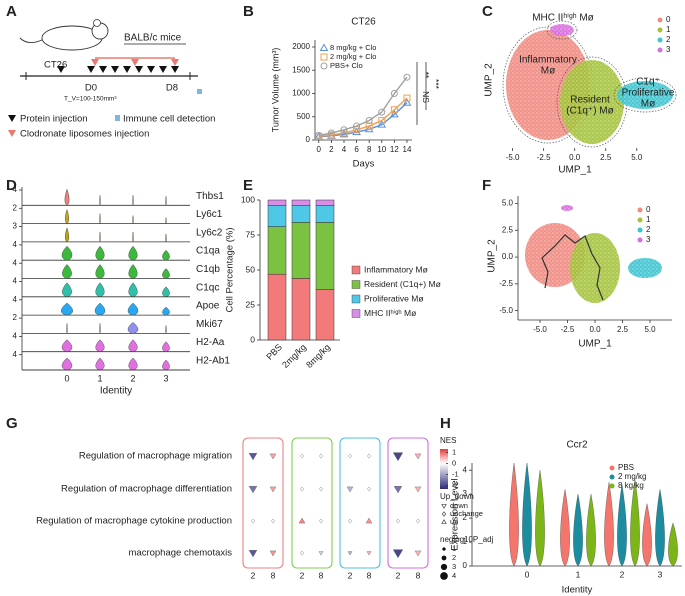 This screenshot has height=596, width=685. Describe the element at coordinates (648, 209) in the screenshot. I see `legend-label: 0` at that location.